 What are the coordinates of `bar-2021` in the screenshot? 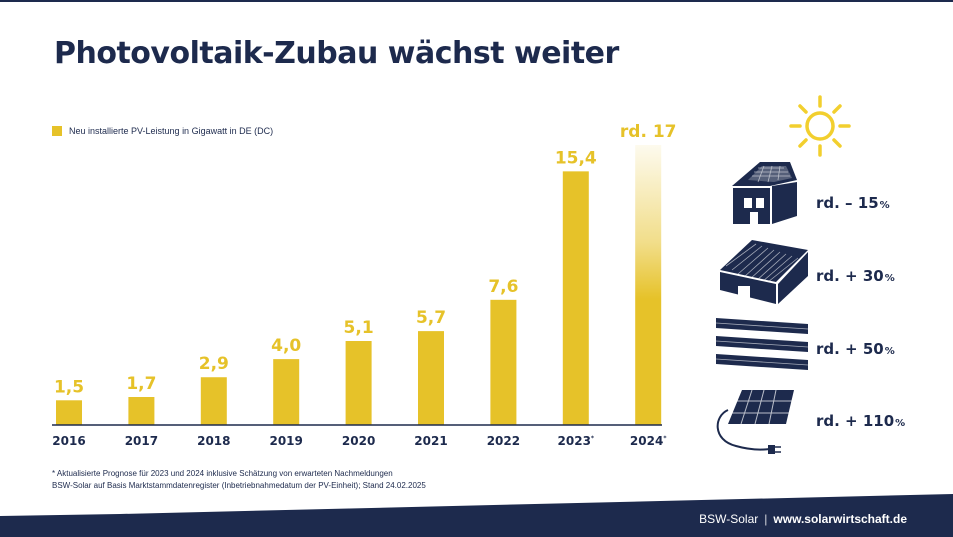 It's located at (431, 378).